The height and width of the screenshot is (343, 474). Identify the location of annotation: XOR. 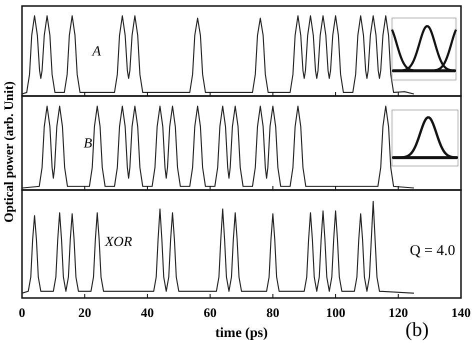
(118, 242).